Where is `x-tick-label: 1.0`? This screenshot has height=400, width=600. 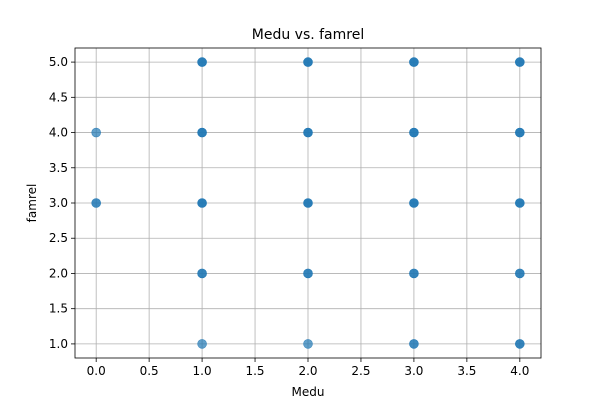
x-tick-label: 1.0 is located at coordinates (202, 371).